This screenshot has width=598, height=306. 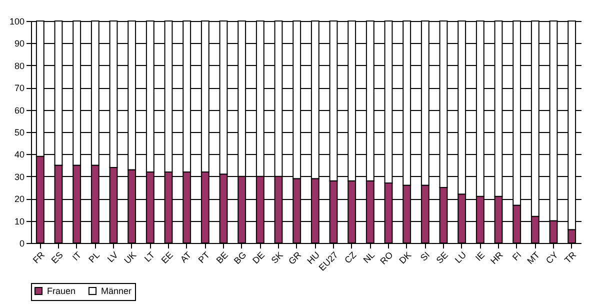 I want to click on x-tick-label: NL, so click(x=369, y=258).